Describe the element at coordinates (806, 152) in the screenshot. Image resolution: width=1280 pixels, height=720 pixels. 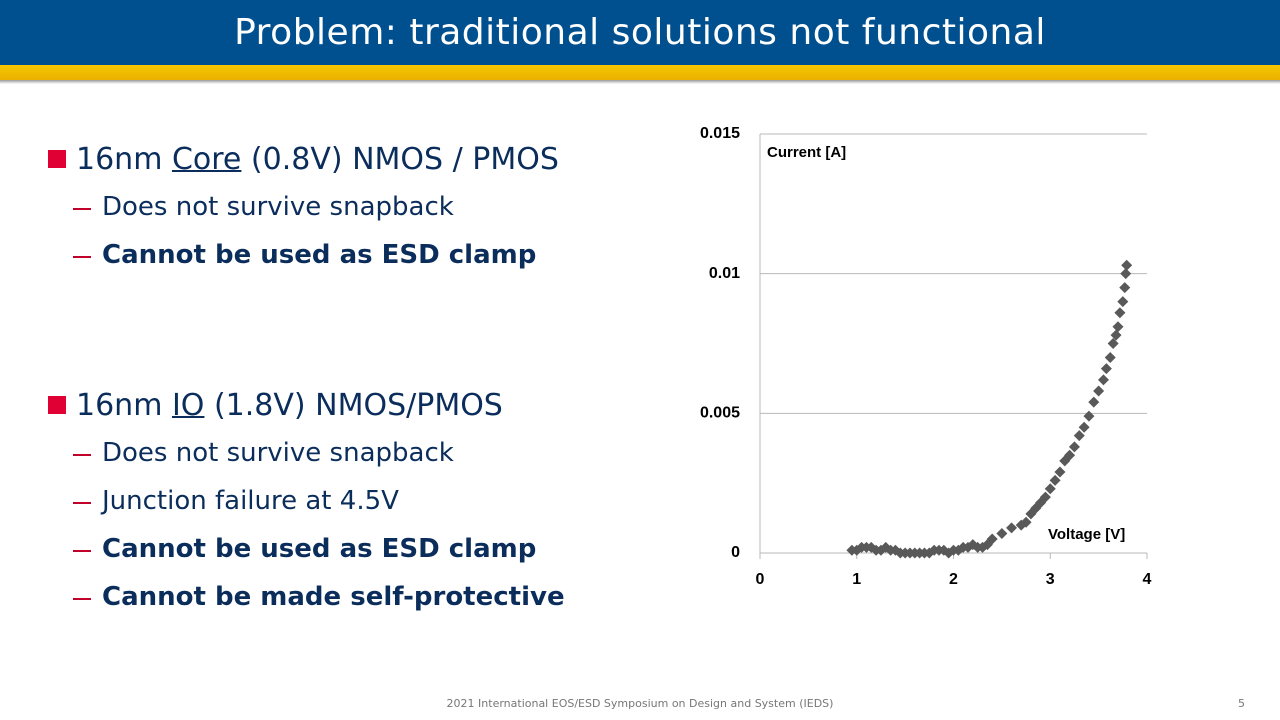
I see `y-axis-title: Current [A]` at that location.